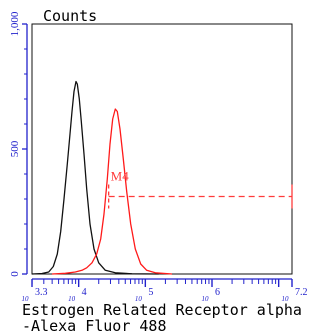 This screenshot has width=323, height=336. What do you see at coordinates (217, 292) in the screenshot?
I see `svg-text: 6` at bounding box center [217, 292].